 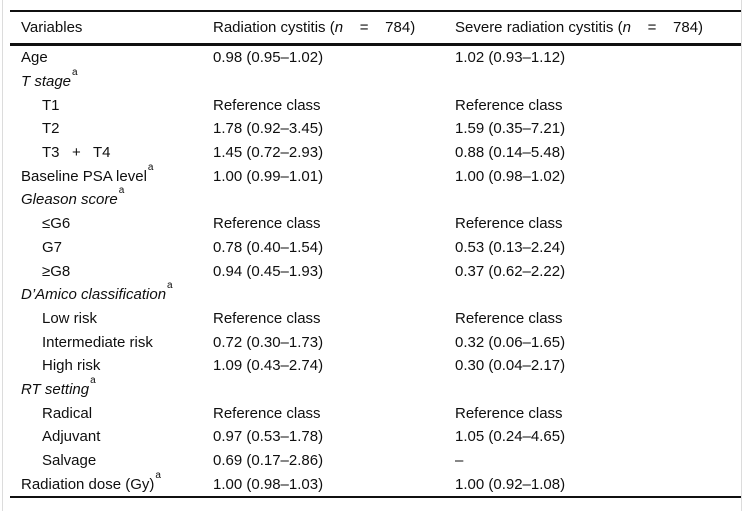 What do you see at coordinates (268, 342) in the screenshot?
I see `radiation-cystitis-value: 0.72 (0.30–1.73)` at bounding box center [268, 342].